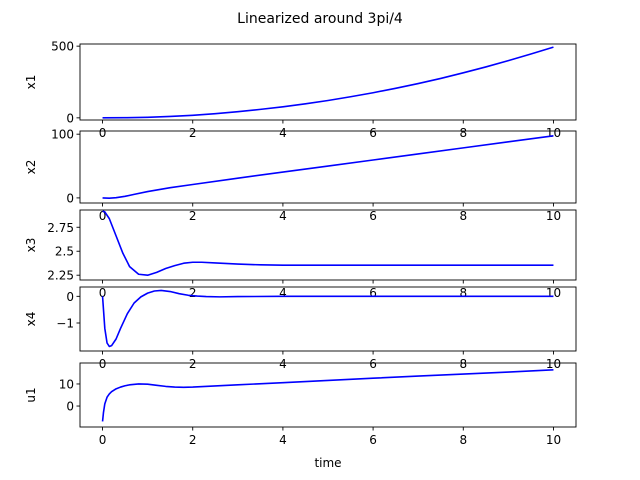 The image size is (640, 480). Describe the element at coordinates (62, 135) in the screenshot. I see `y-tick-label: 100` at that location.